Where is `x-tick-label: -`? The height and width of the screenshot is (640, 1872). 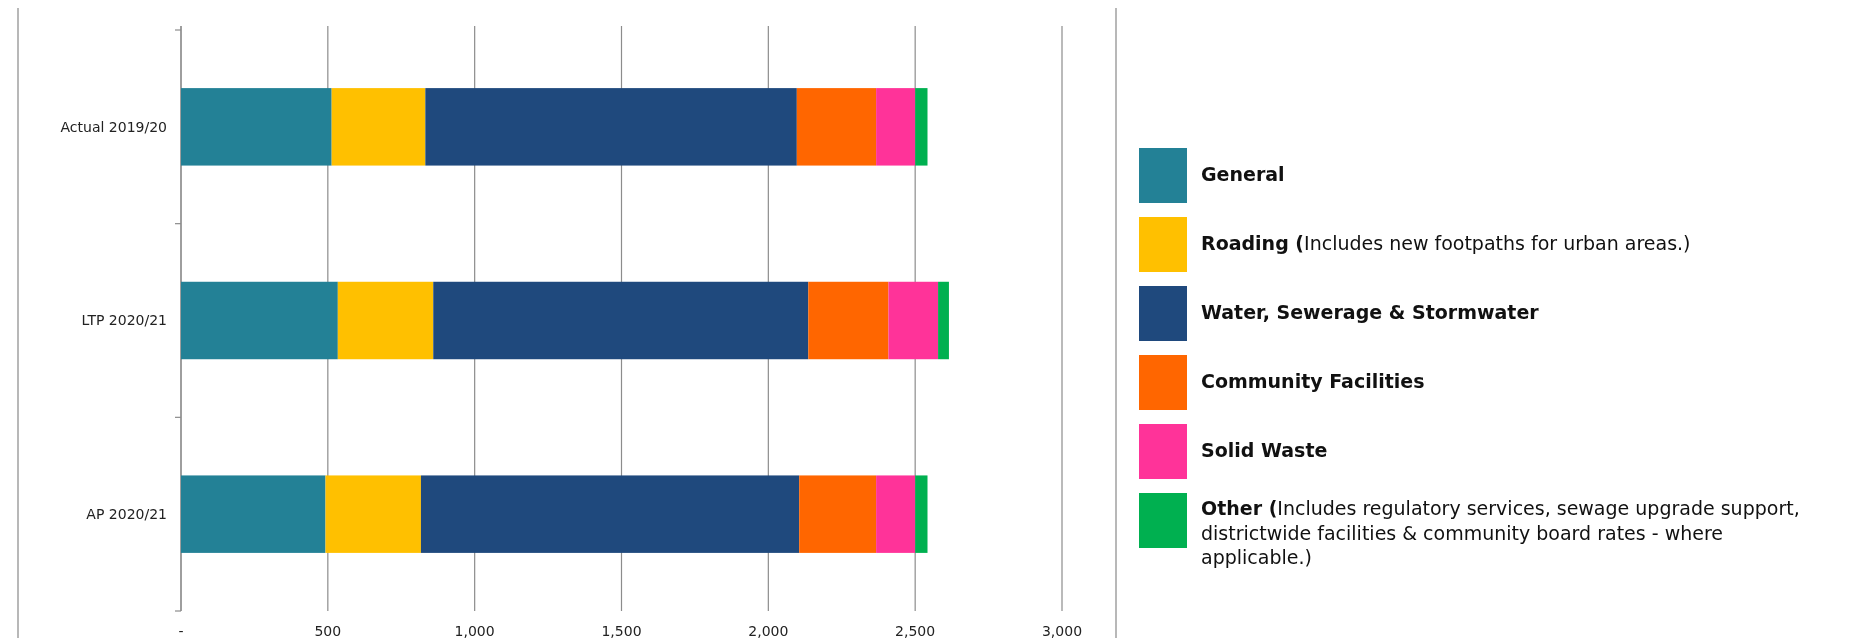
x-tick-label: - is located at coordinates (181, 631).